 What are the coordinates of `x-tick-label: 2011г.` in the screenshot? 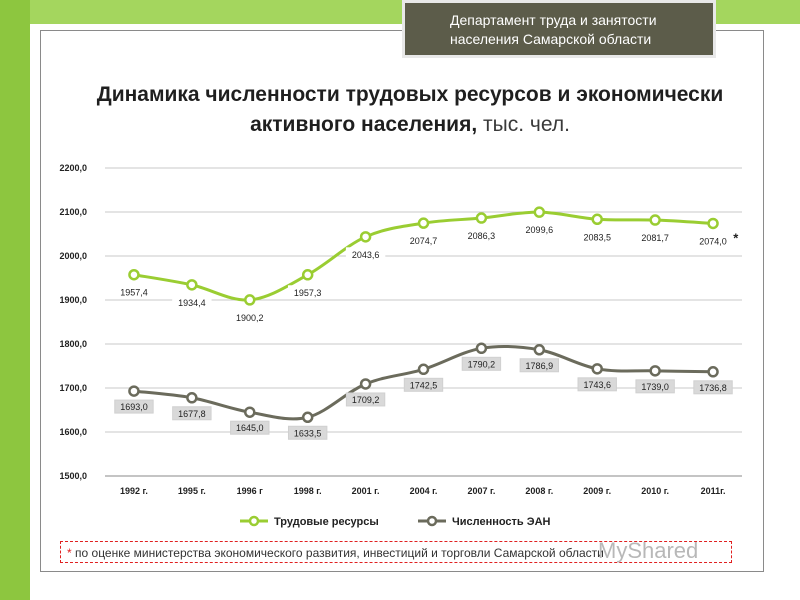 It's located at (713, 491).